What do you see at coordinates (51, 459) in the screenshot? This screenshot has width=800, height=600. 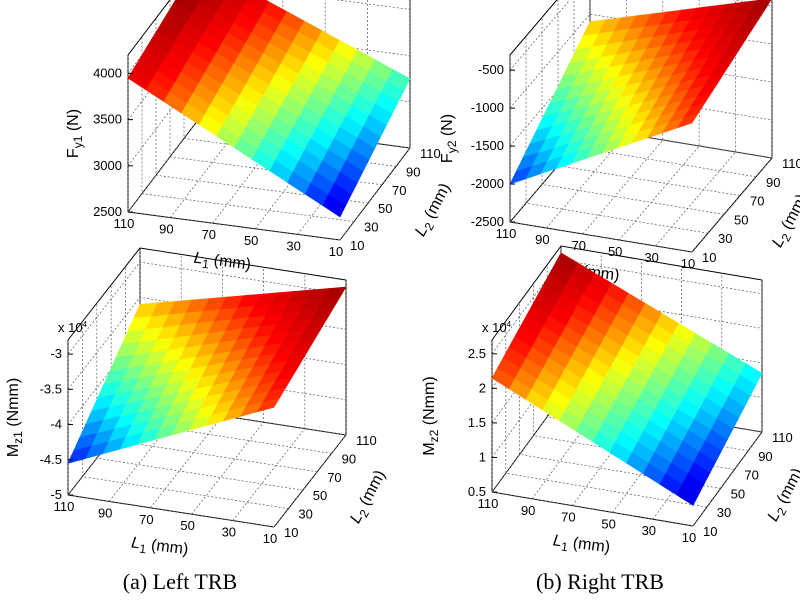 I see `z-tick-label: -4.5` at bounding box center [51, 459].